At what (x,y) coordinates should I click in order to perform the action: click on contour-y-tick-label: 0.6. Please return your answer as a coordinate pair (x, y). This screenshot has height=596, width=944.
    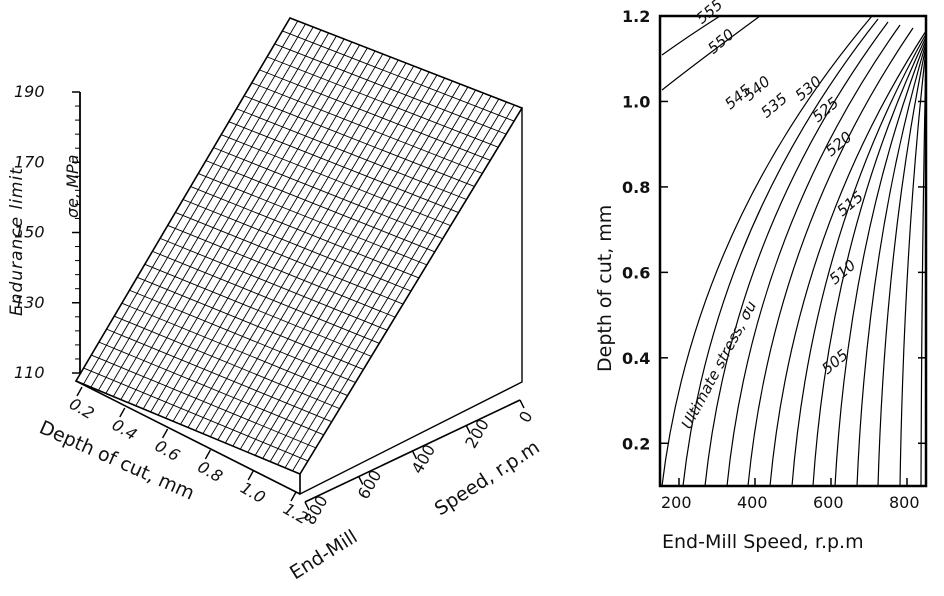
    Looking at the image, I should click on (636, 272).